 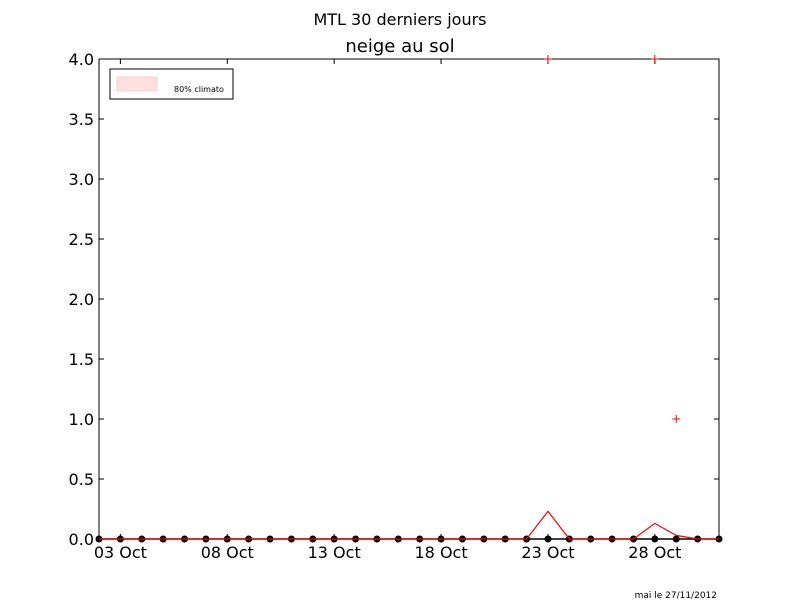 What do you see at coordinates (81, 539) in the screenshot?
I see `y-tick-label: 0.0` at bounding box center [81, 539].